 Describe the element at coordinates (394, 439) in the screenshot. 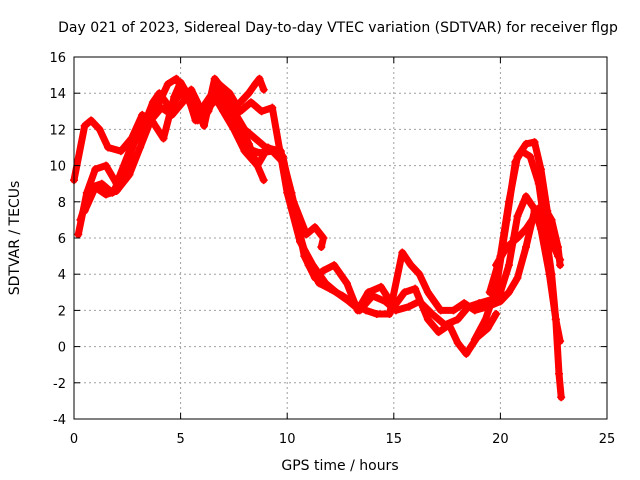

I see `x-tick-label: 15` at that location.